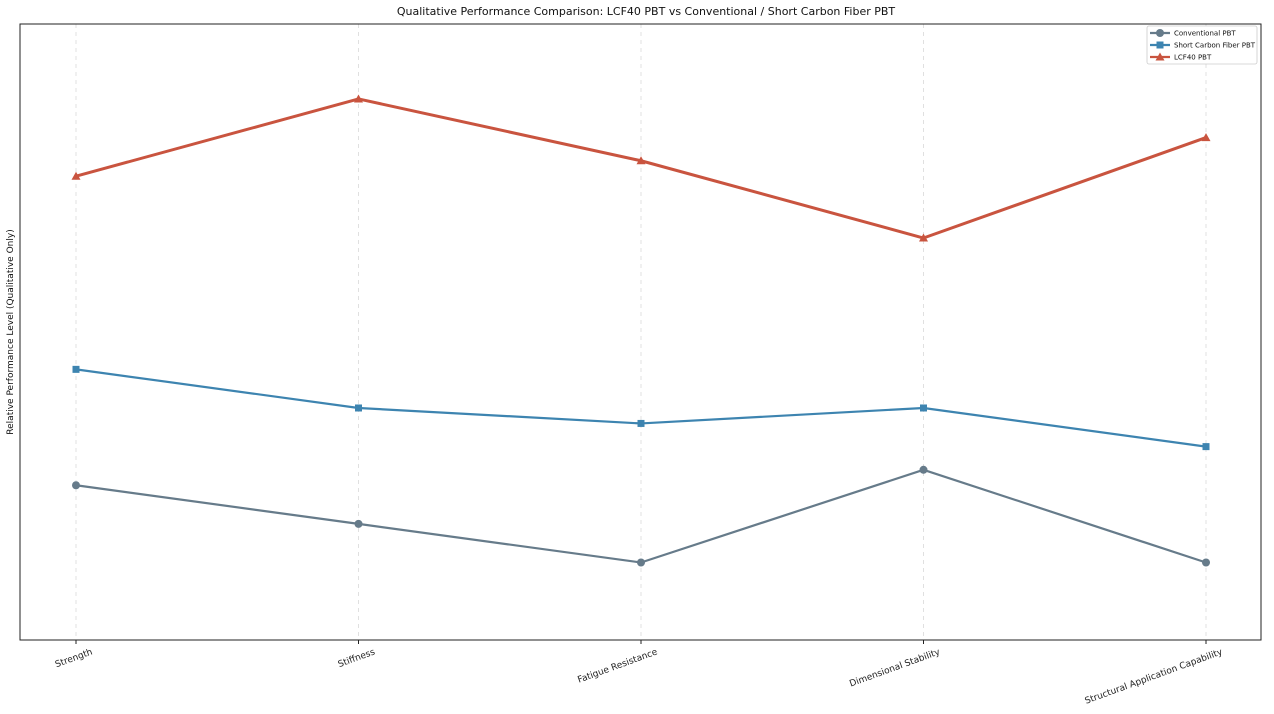 The image size is (1274, 714). What do you see at coordinates (895, 668) in the screenshot?
I see `x-tick-label: Dimensional Stability` at bounding box center [895, 668].